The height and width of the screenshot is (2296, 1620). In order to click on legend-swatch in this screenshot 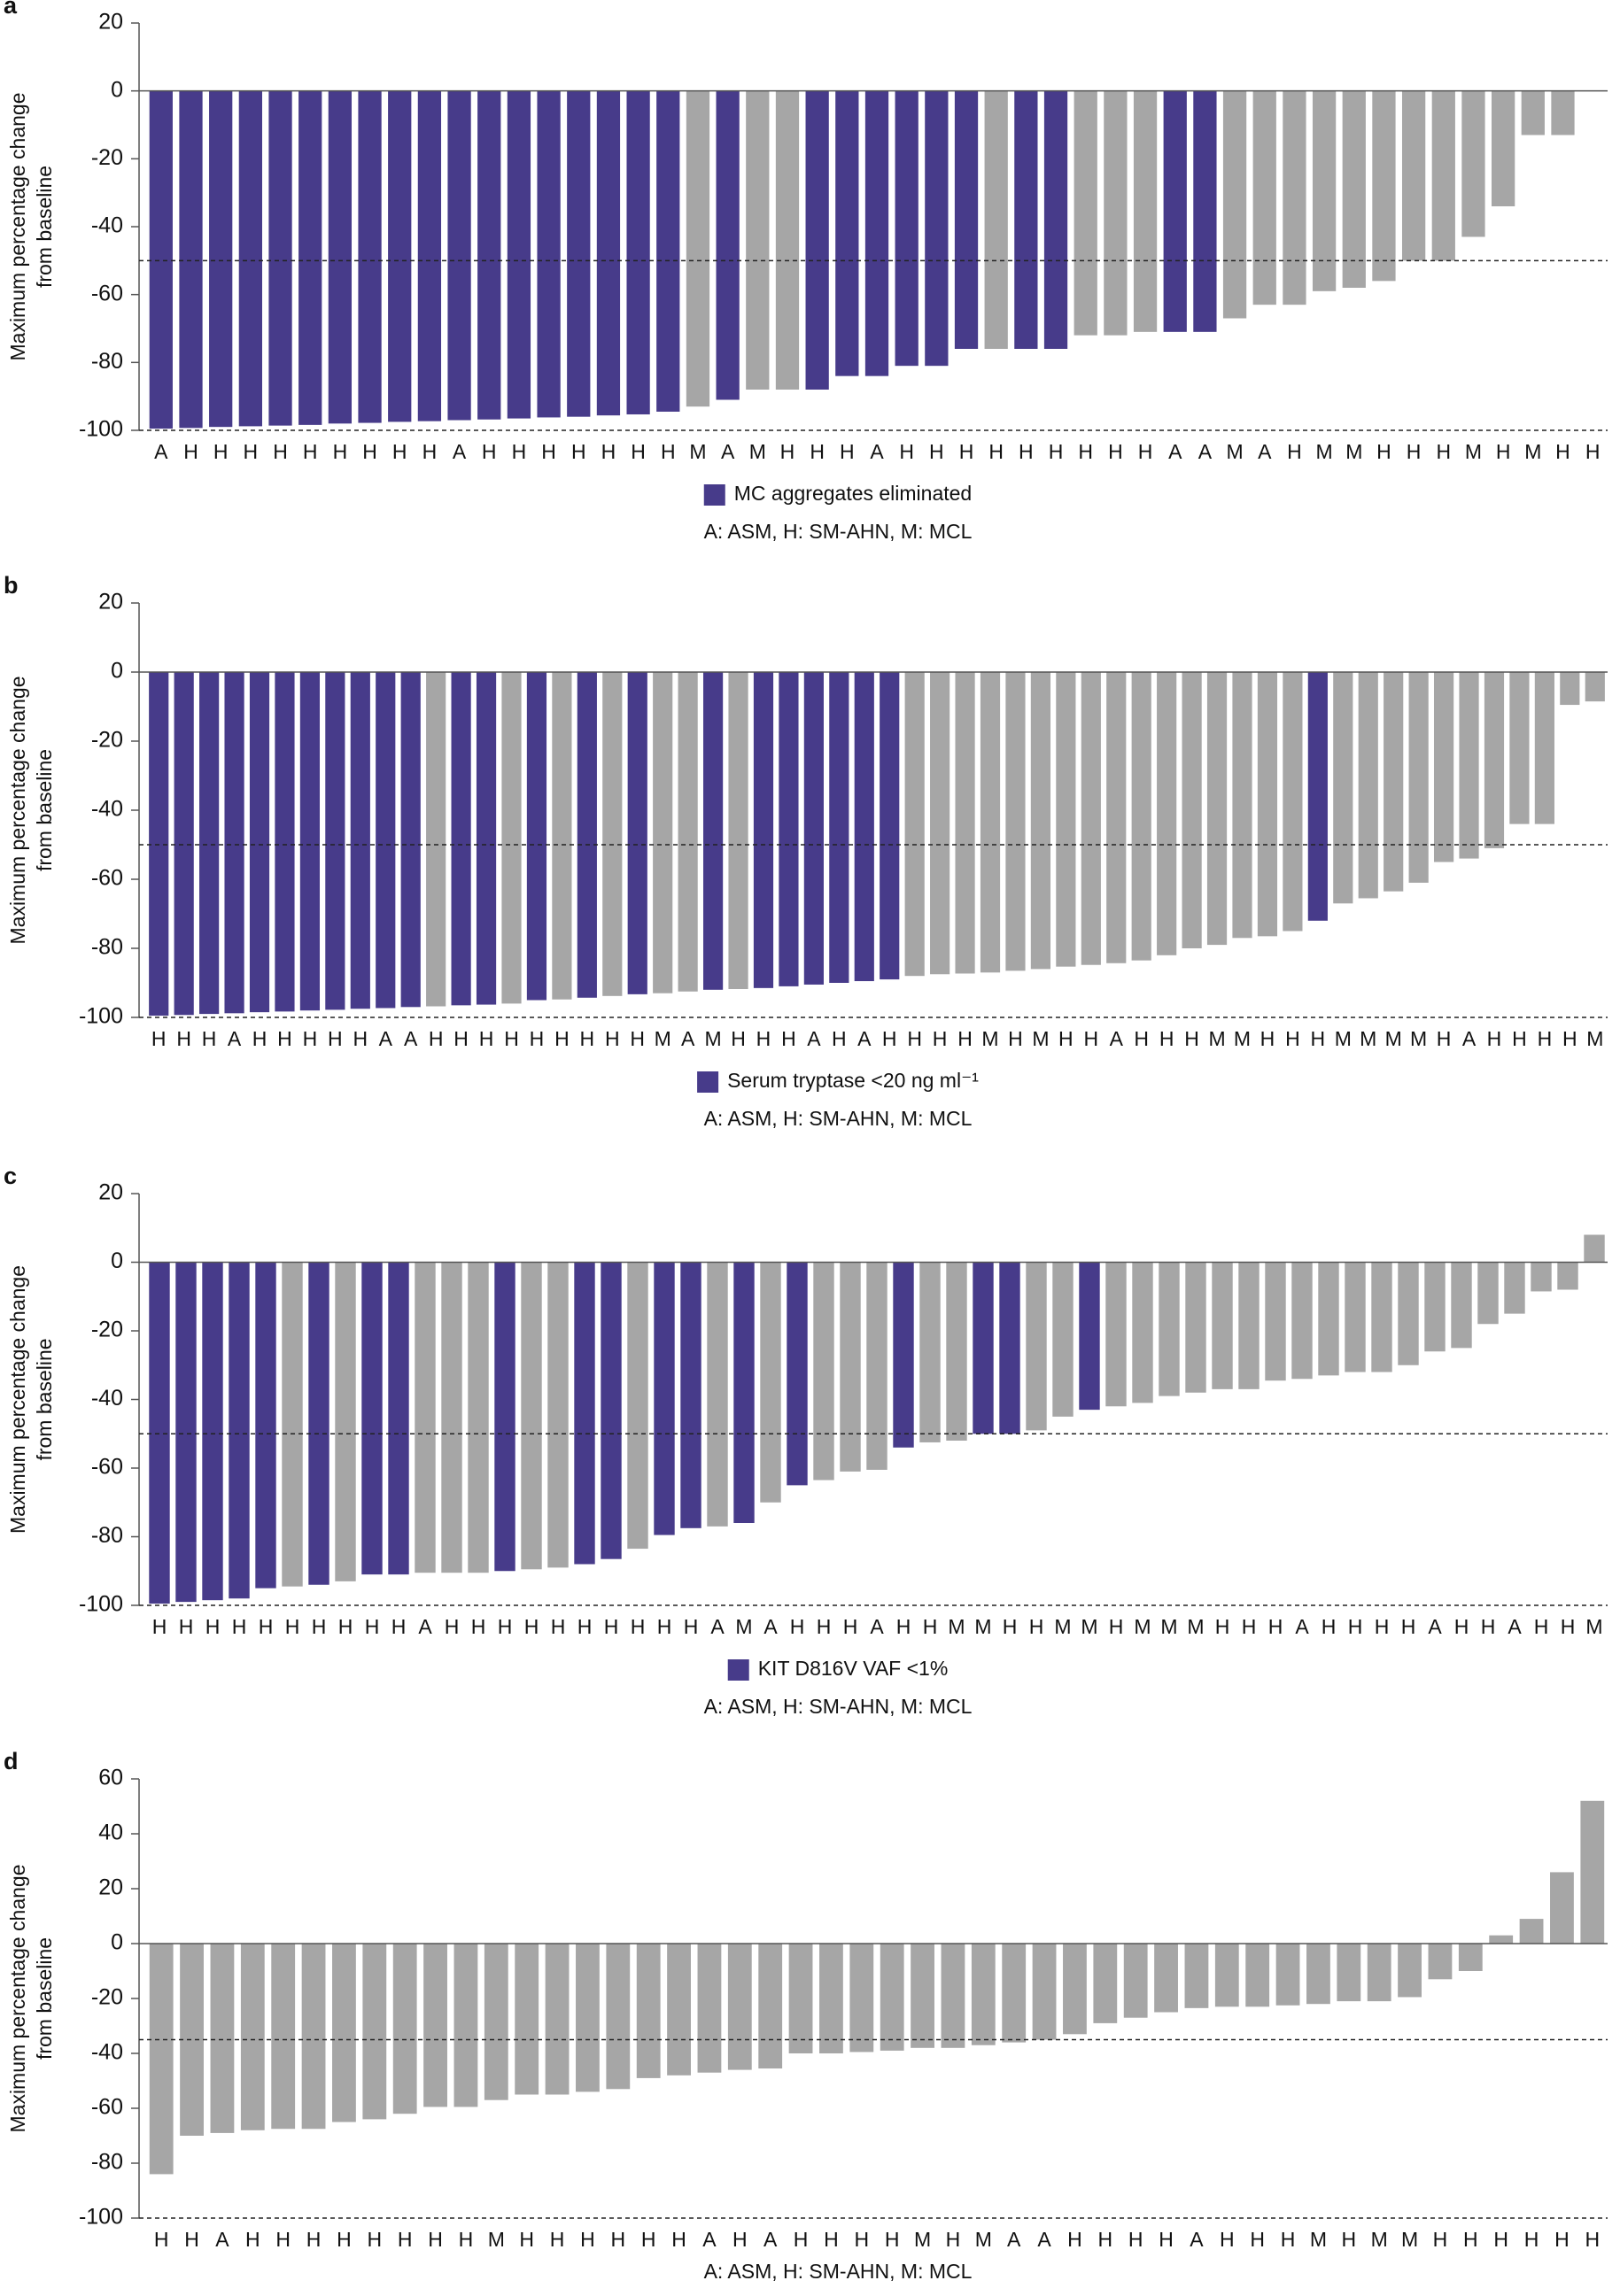, I will do `click(708, 1082)`.